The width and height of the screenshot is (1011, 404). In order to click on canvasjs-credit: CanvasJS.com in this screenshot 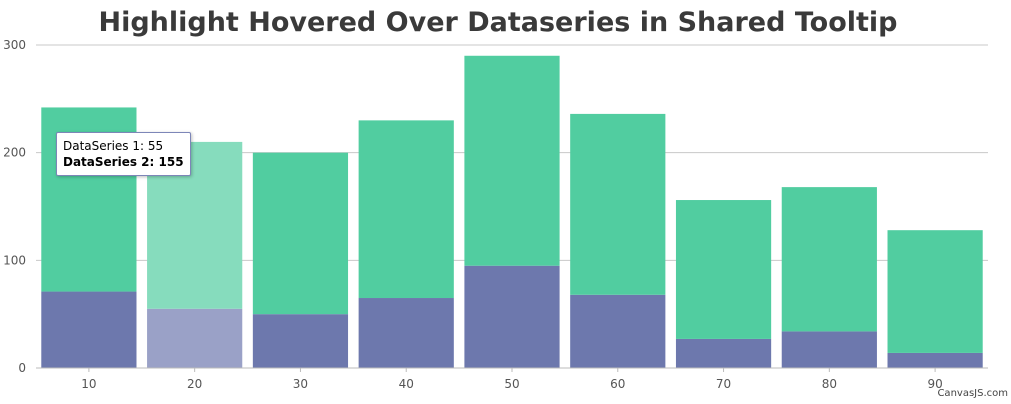, I will do `click(972, 393)`.